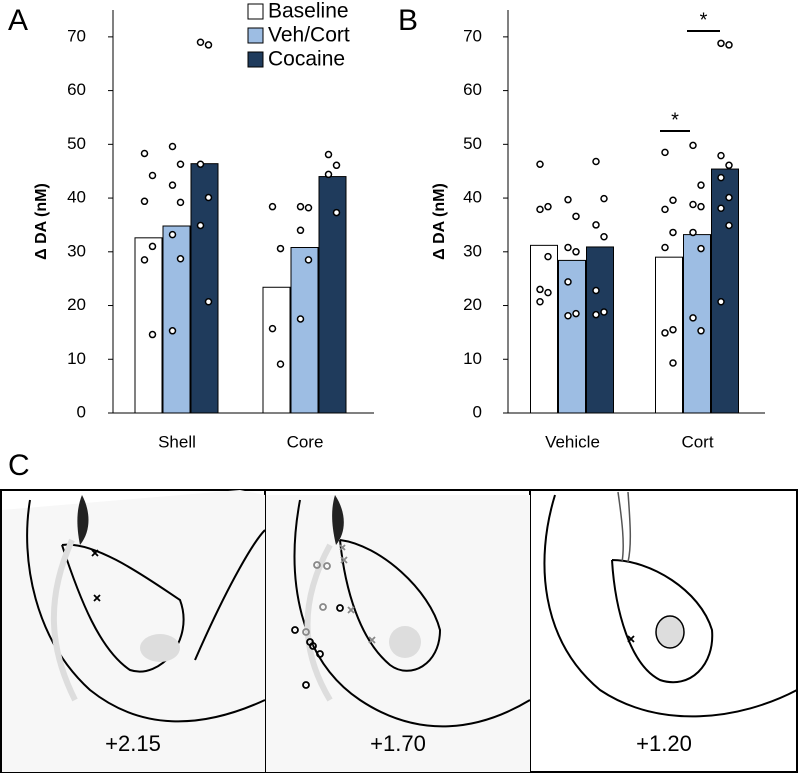 This screenshot has height=779, width=800. I want to click on section-label: +1.20, so click(664, 743).